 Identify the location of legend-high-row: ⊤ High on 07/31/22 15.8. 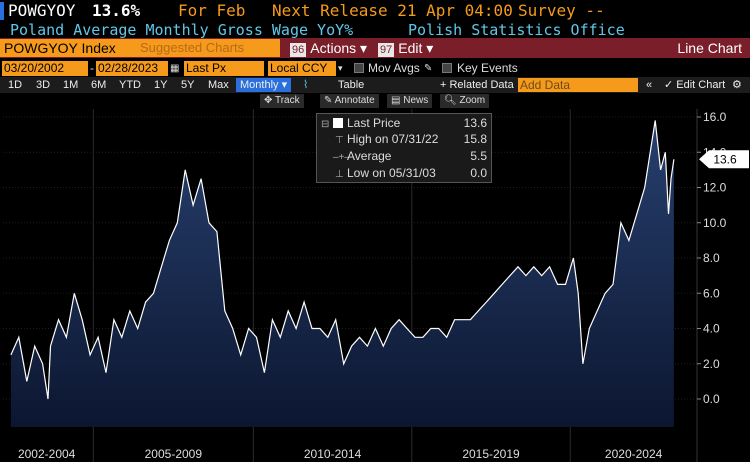
(405, 139).